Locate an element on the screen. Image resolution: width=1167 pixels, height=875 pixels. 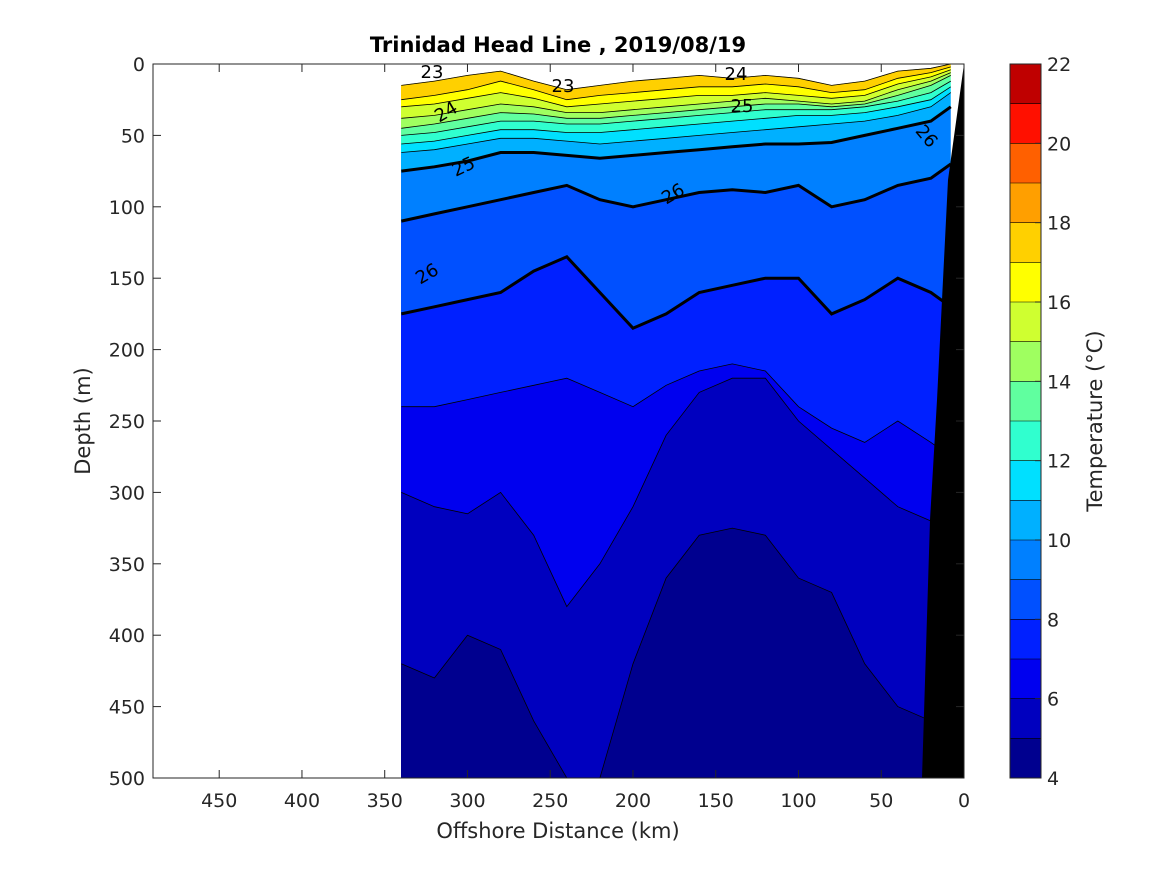
colorbar-frame is located at coordinates (1025, 421).